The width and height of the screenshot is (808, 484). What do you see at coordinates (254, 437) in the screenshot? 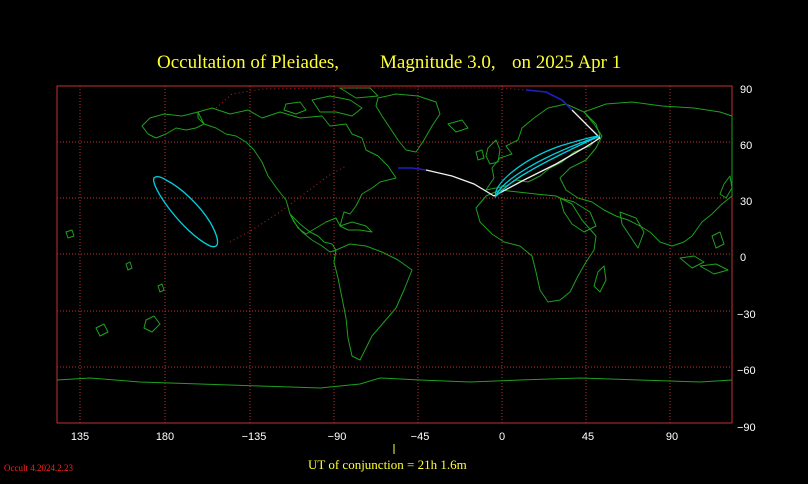
I see `lon-tick-label: −135` at bounding box center [254, 437].